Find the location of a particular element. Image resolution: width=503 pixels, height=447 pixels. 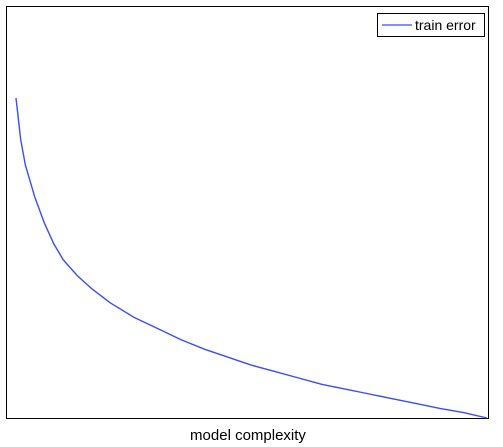

legend-label: train error is located at coordinates (445, 25).